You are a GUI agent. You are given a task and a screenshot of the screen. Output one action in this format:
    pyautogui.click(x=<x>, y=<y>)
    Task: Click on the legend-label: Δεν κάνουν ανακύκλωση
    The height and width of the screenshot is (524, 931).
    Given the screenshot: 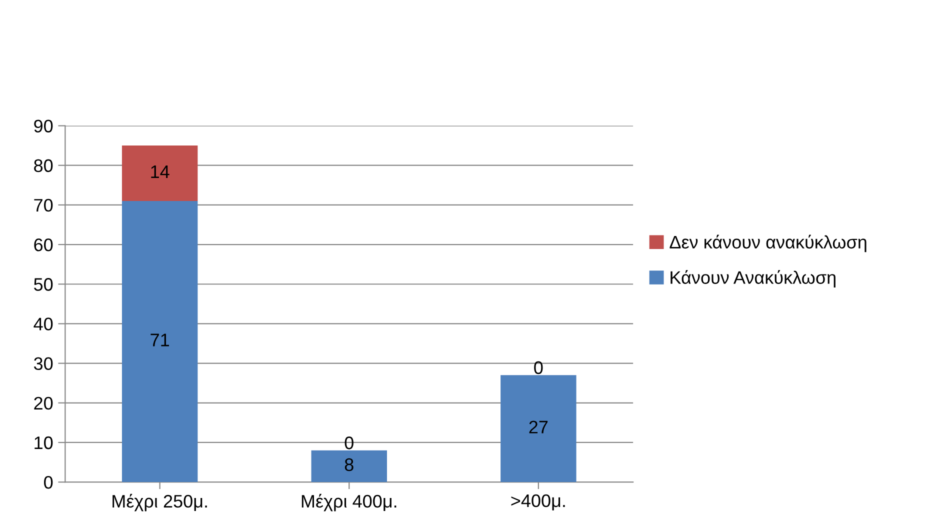 What is the action you would take?
    pyautogui.click(x=768, y=243)
    